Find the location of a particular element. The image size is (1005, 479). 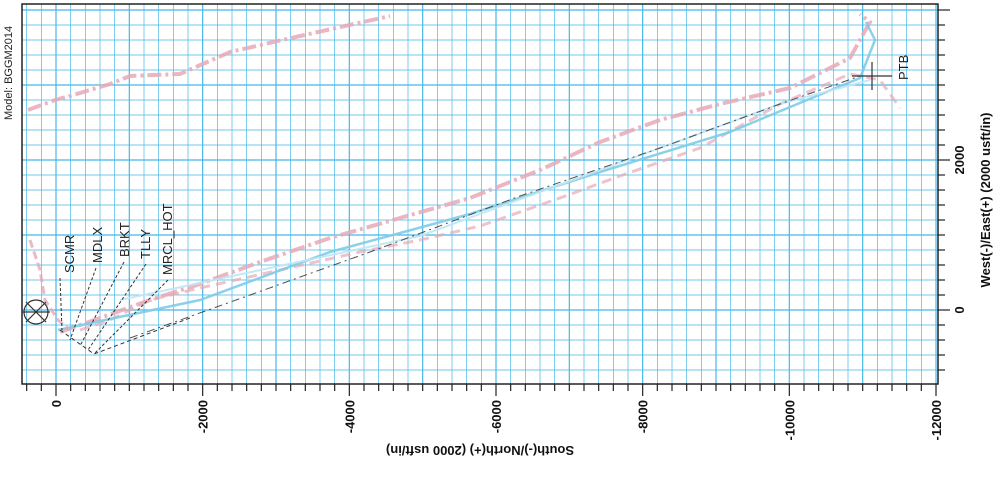

y-axis-label: West(-)/East(+) (2000 usft/in) is located at coordinates (985, 200).